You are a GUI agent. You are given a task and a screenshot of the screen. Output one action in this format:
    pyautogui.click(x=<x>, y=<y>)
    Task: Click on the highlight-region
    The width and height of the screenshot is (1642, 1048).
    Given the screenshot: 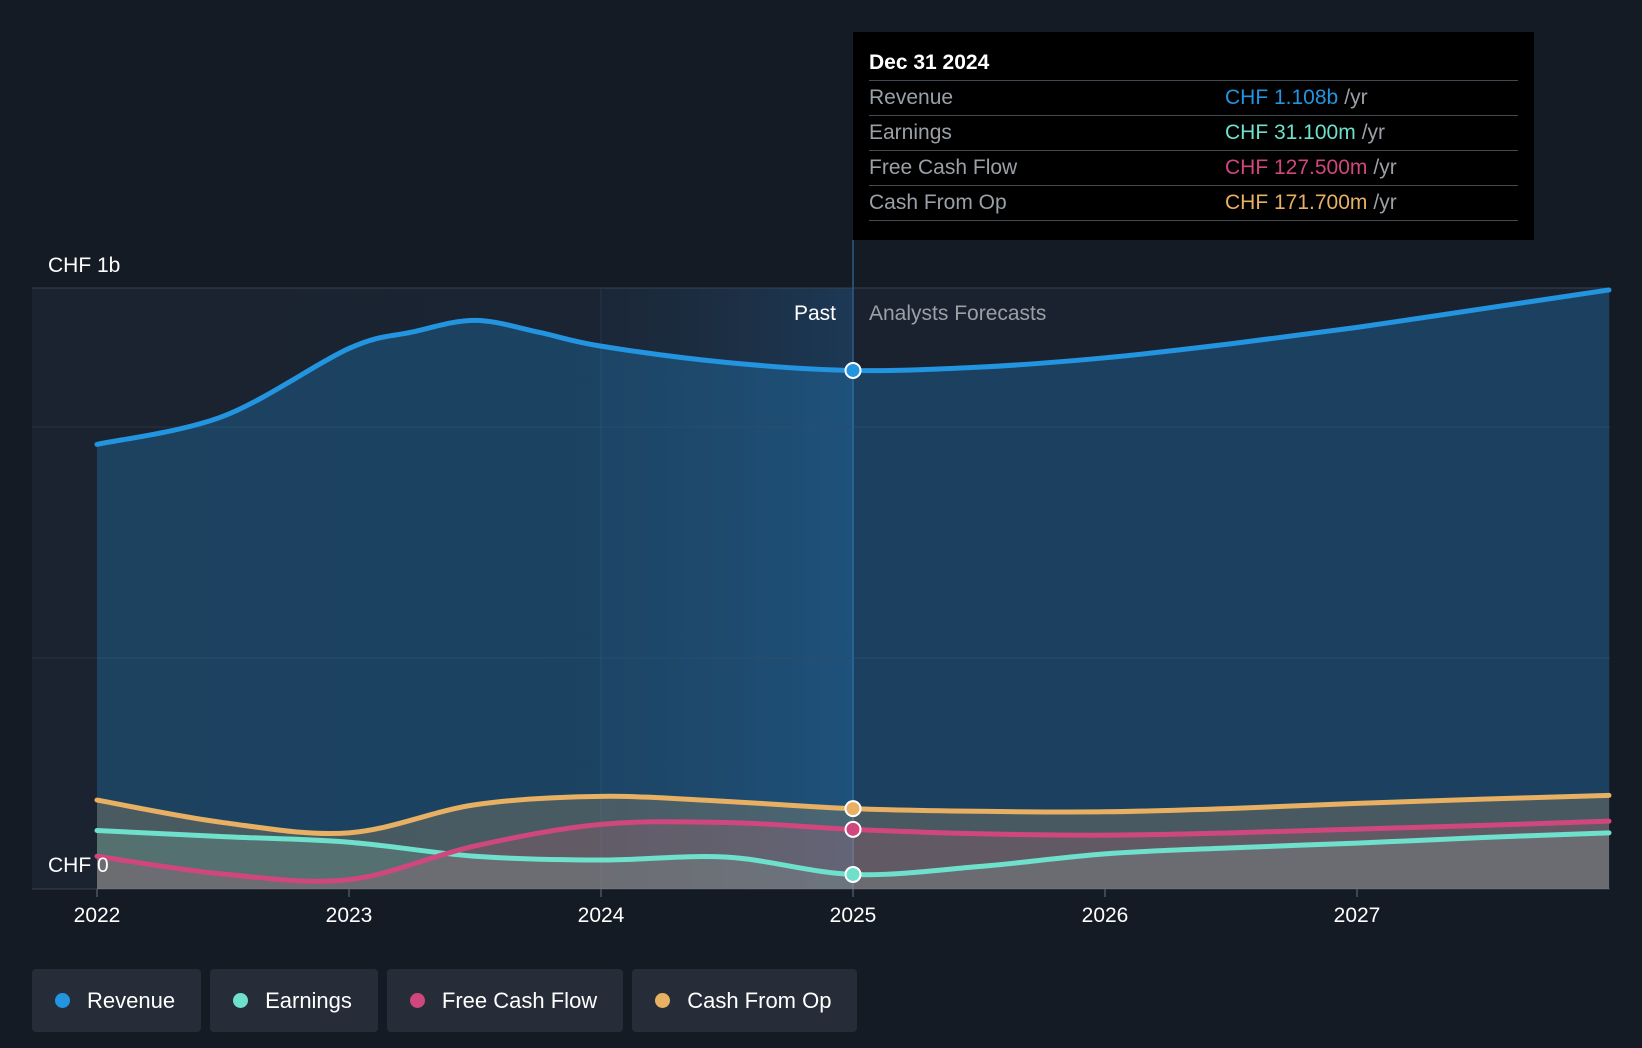 What is the action you would take?
    pyautogui.click(x=727, y=588)
    